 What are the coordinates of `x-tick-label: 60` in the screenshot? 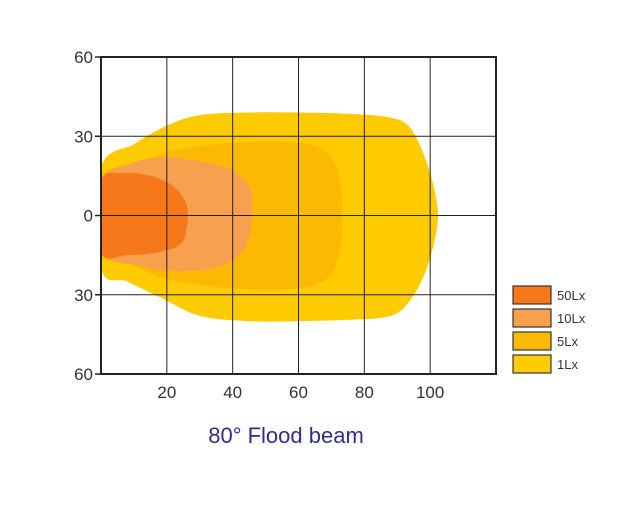 It's located at (298, 392).